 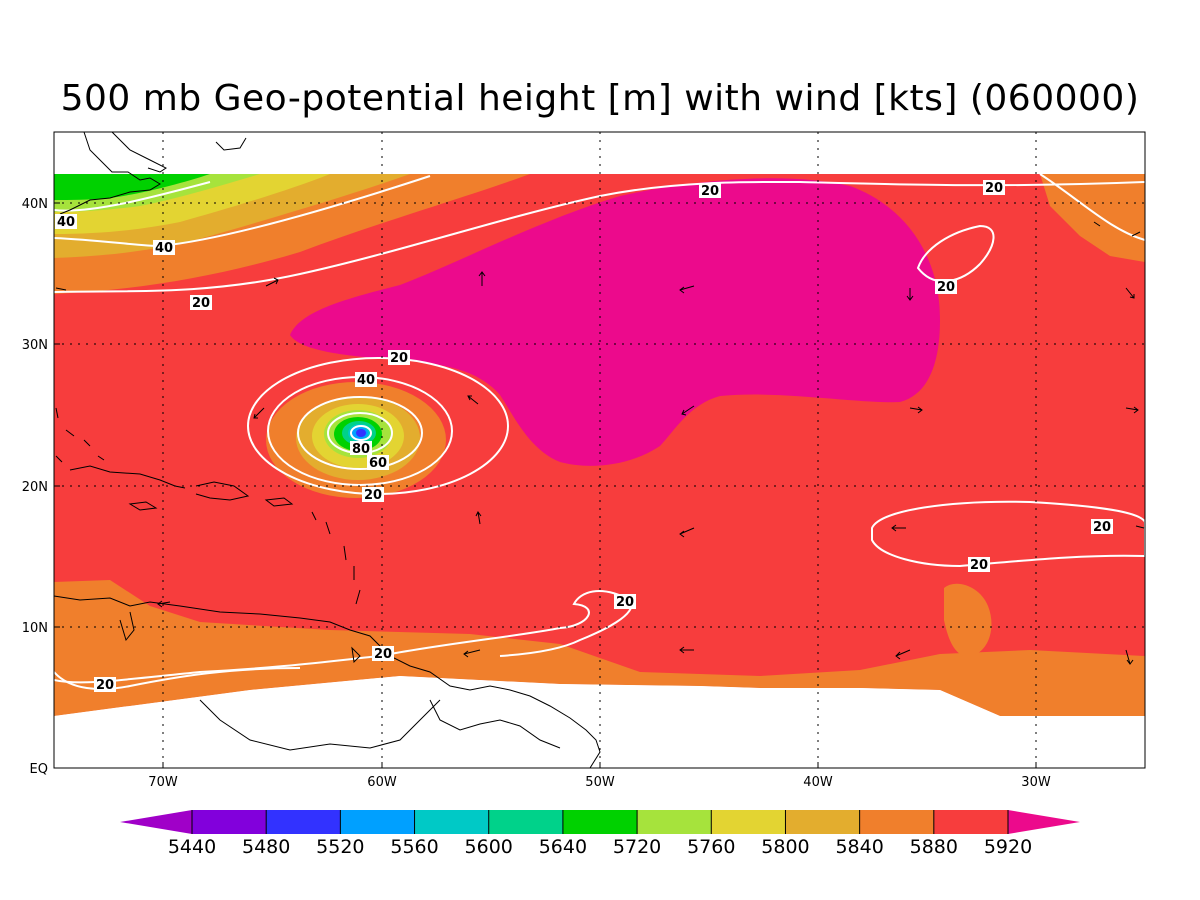 What do you see at coordinates (818, 782) in the screenshot?
I see `lon-tick-label: 40W` at bounding box center [818, 782].